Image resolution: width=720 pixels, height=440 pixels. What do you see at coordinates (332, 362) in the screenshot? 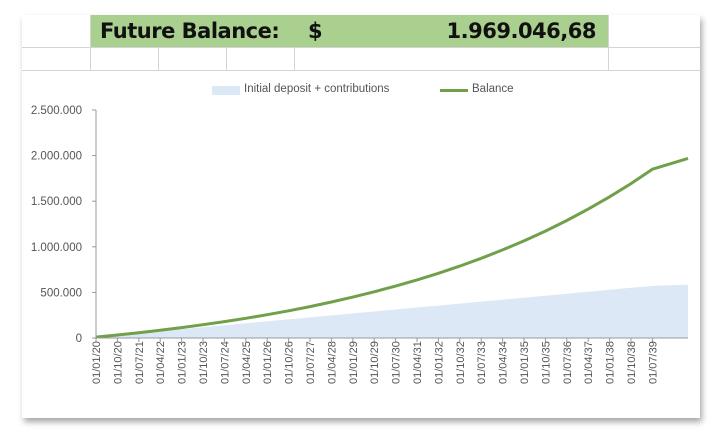
I see `x-tick-label: 01/04/28` at bounding box center [332, 362].